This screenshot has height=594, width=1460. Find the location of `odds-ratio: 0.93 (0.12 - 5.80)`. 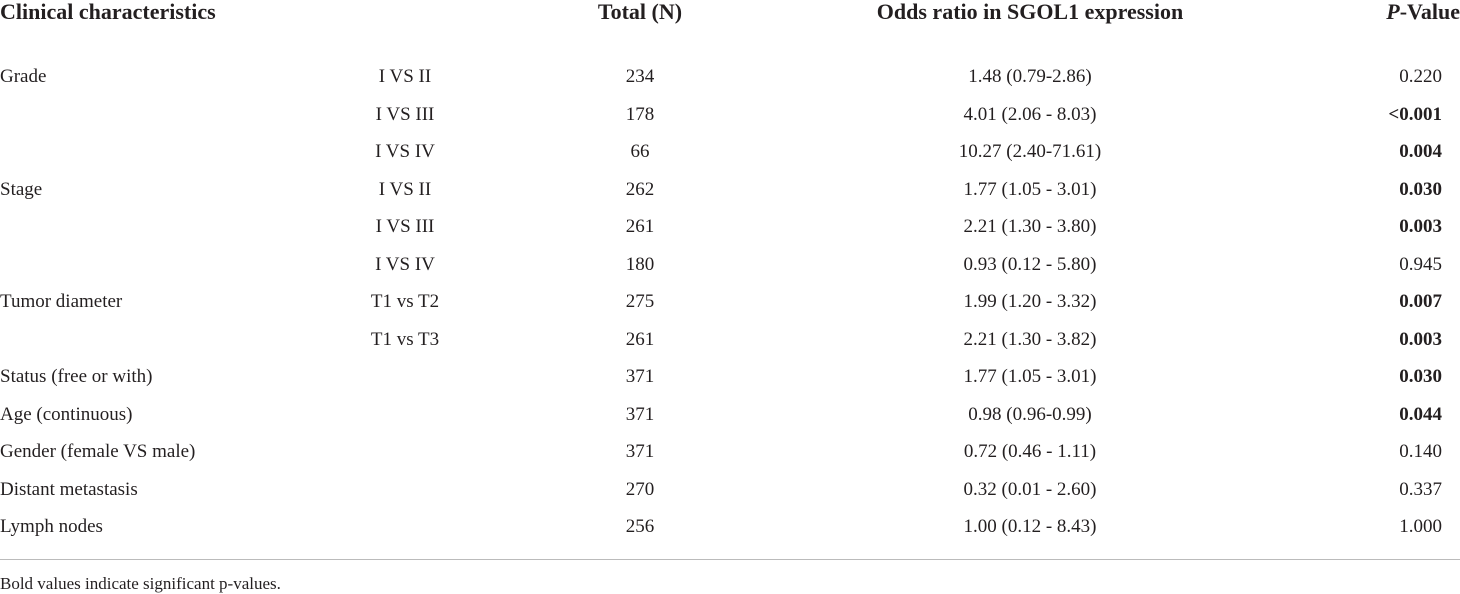

odds-ratio: 0.93 (0.12 - 5.80) is located at coordinates (1030, 264).